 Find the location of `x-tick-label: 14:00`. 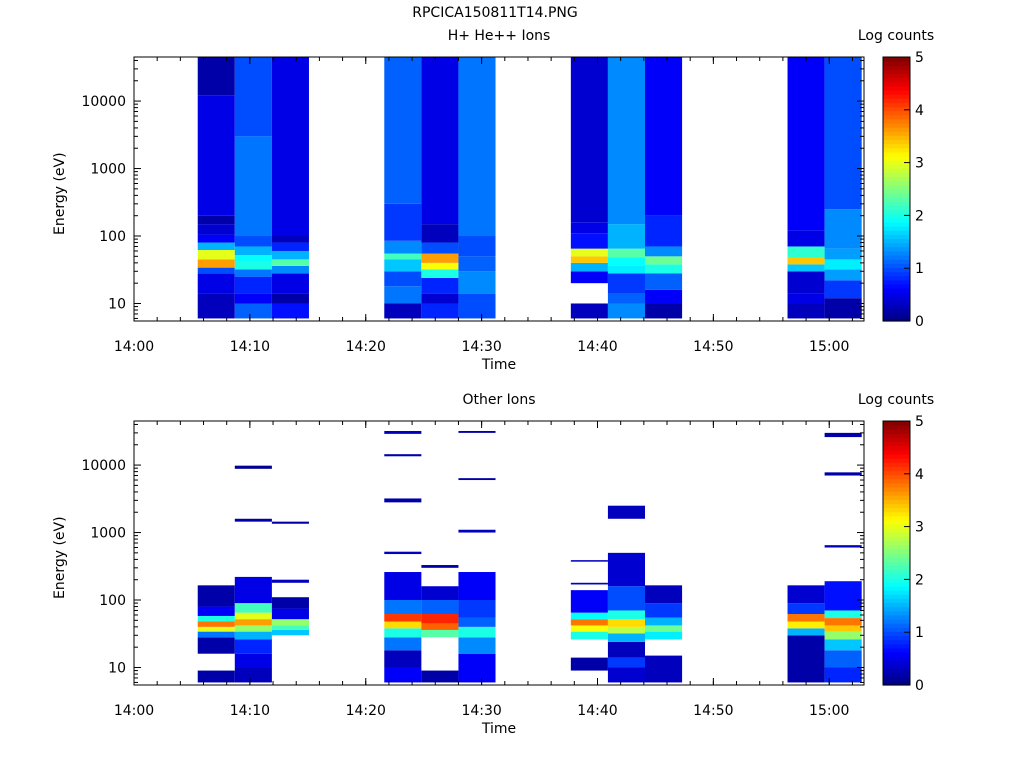

x-tick-label: 14:00 is located at coordinates (134, 347).